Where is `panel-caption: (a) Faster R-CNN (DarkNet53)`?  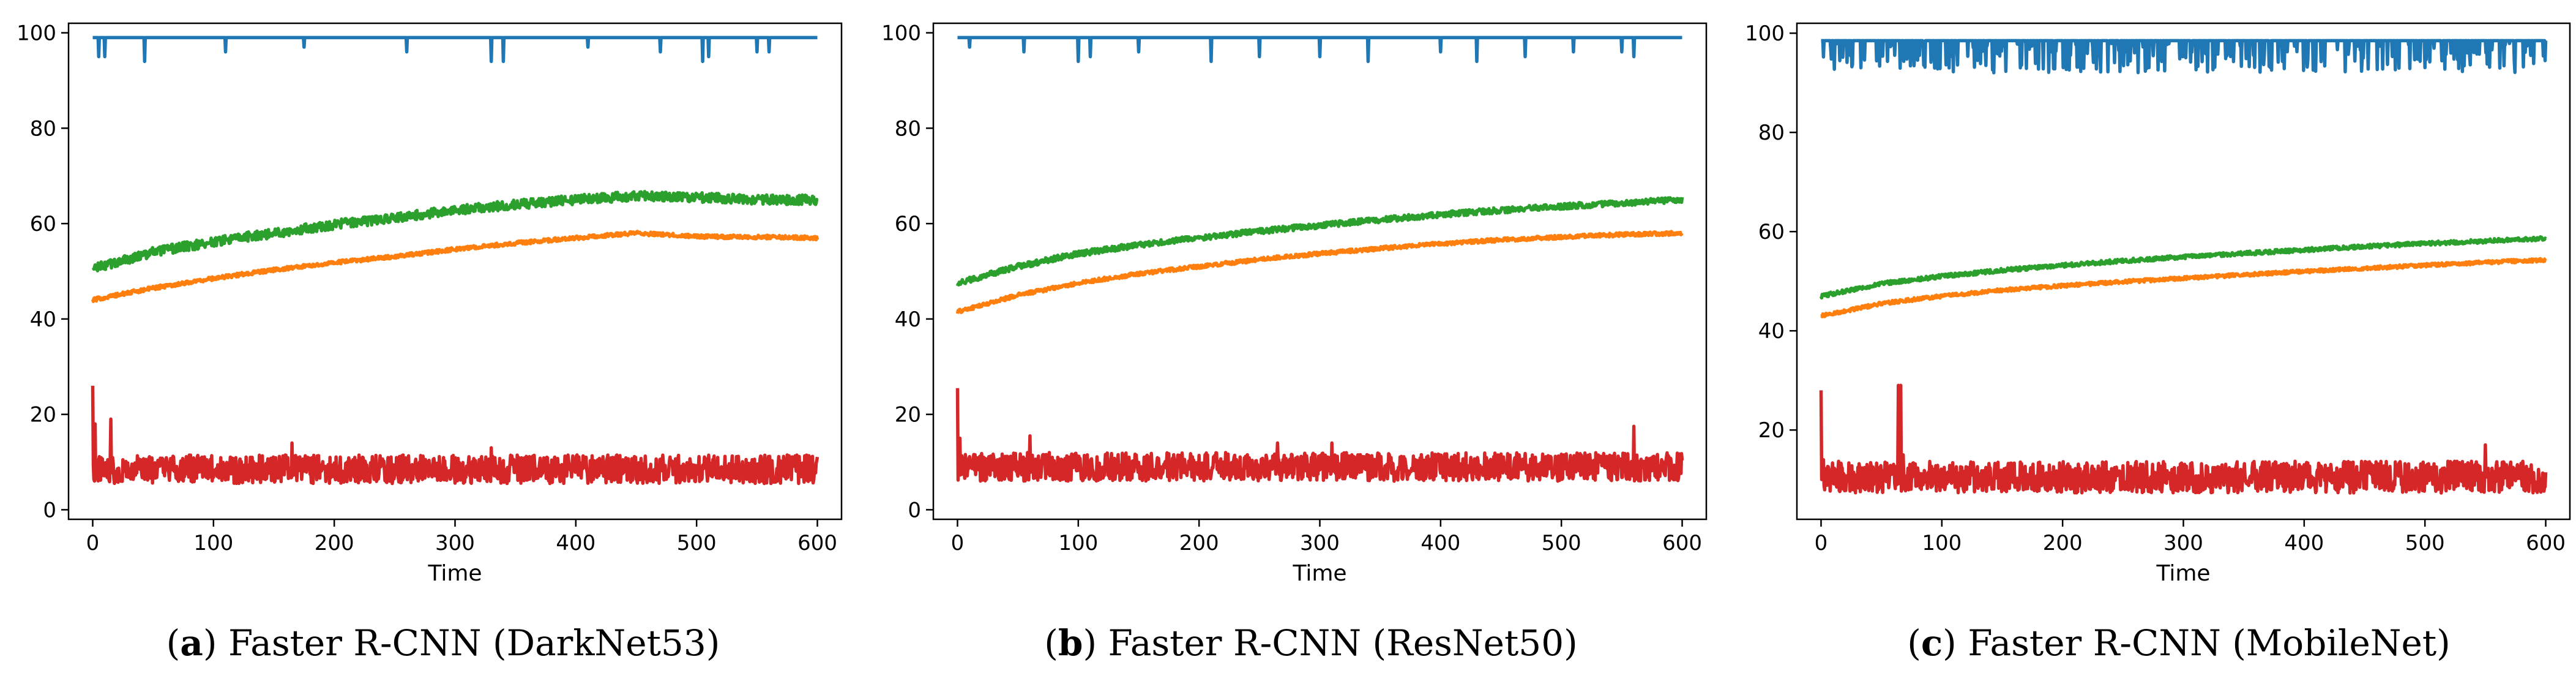 panel-caption: (a) Faster R-CNN (DarkNet53) is located at coordinates (443, 643).